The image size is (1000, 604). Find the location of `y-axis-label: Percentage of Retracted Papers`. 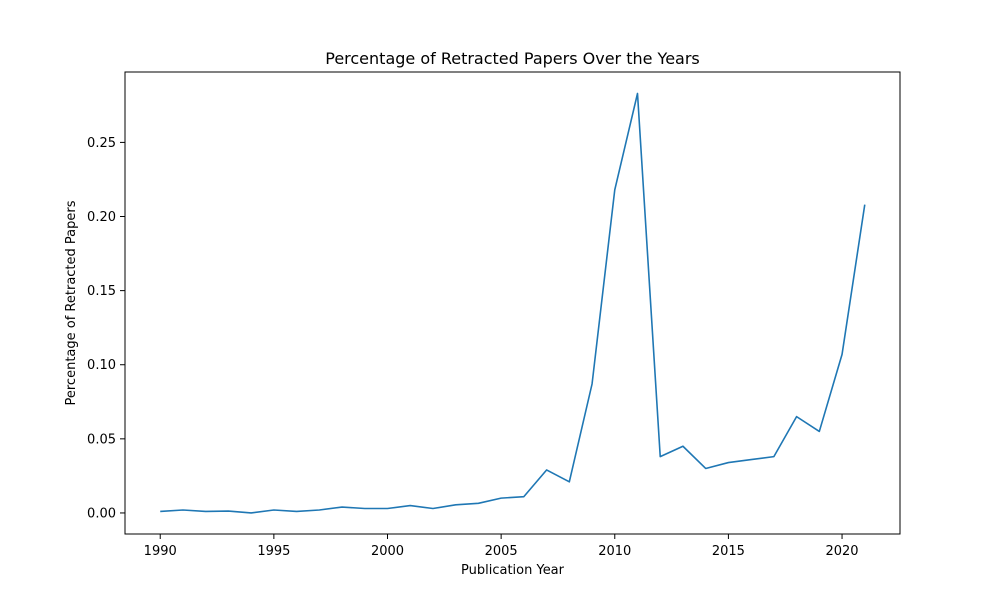

y-axis-label: Percentage of Retracted Papers is located at coordinates (71, 302).